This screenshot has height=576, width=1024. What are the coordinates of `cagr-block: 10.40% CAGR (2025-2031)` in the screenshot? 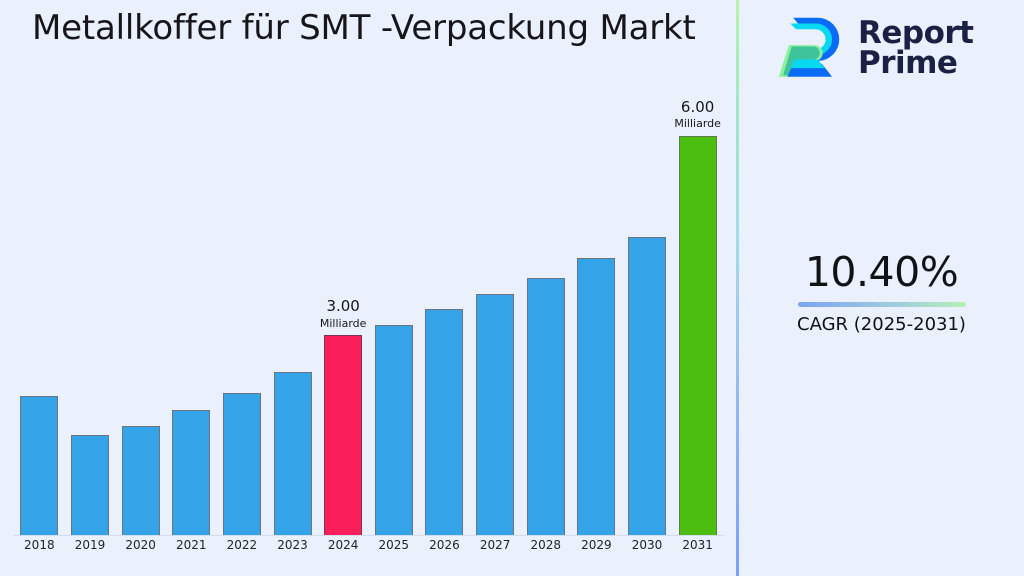 It's located at (881, 291).